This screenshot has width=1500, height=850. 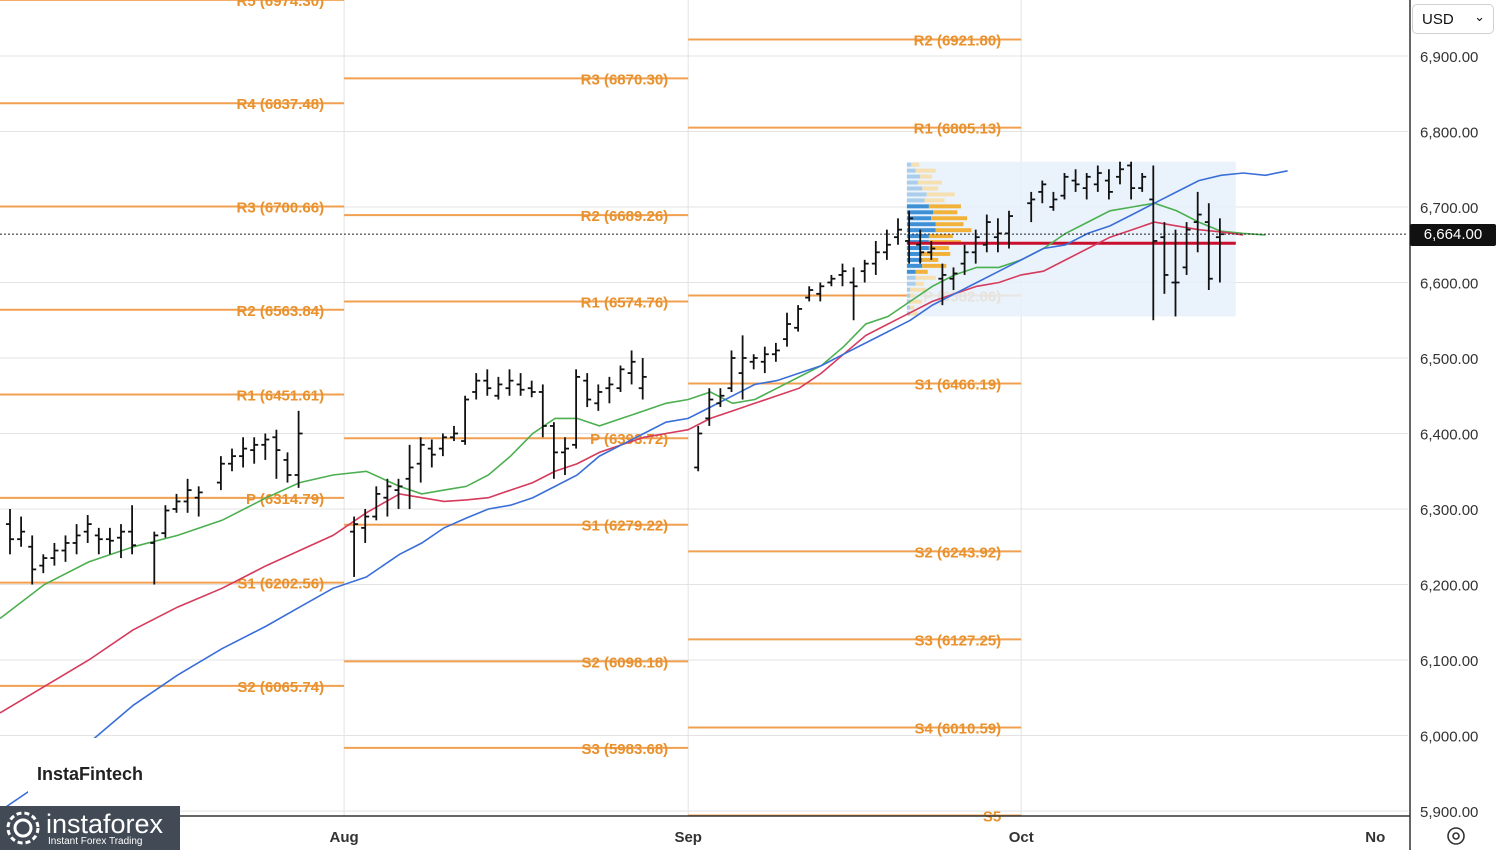 I want to click on pivot-label: R2 (6921.80), so click(x=958, y=41).